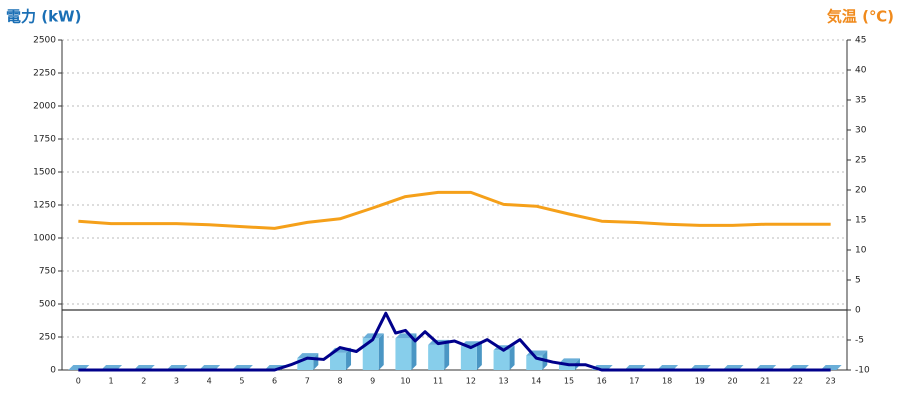  Describe the element at coordinates (860, 17) in the screenshot. I see `y2-axis-title: 気温 (℃)` at that location.